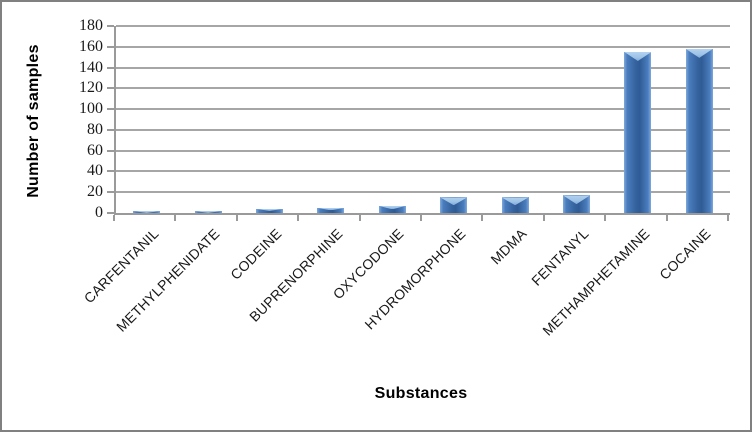  What do you see at coordinates (168, 280) in the screenshot?
I see `x-category-label: METHYLPHENIDATE` at bounding box center [168, 280].